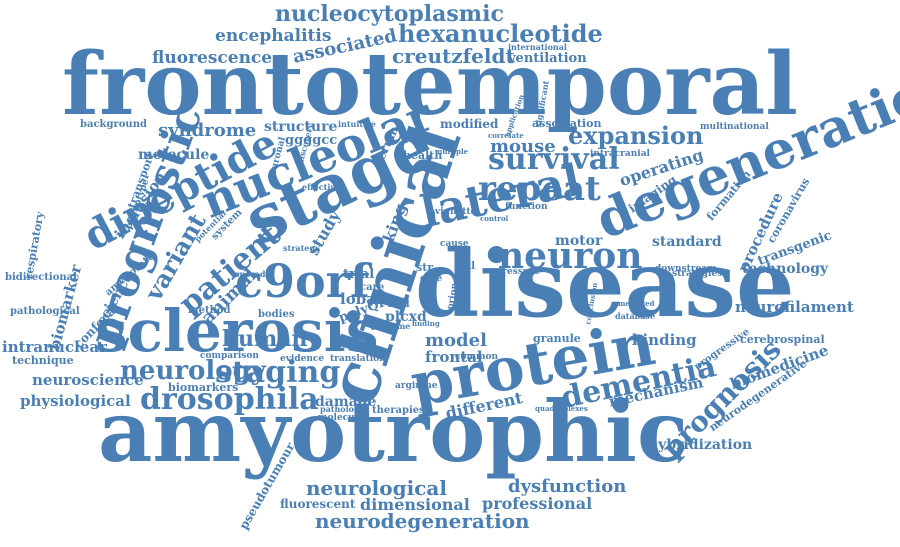 The image size is (900, 547). What do you see at coordinates (75, 401) in the screenshot?
I see `word: physiological` at bounding box center [75, 401].